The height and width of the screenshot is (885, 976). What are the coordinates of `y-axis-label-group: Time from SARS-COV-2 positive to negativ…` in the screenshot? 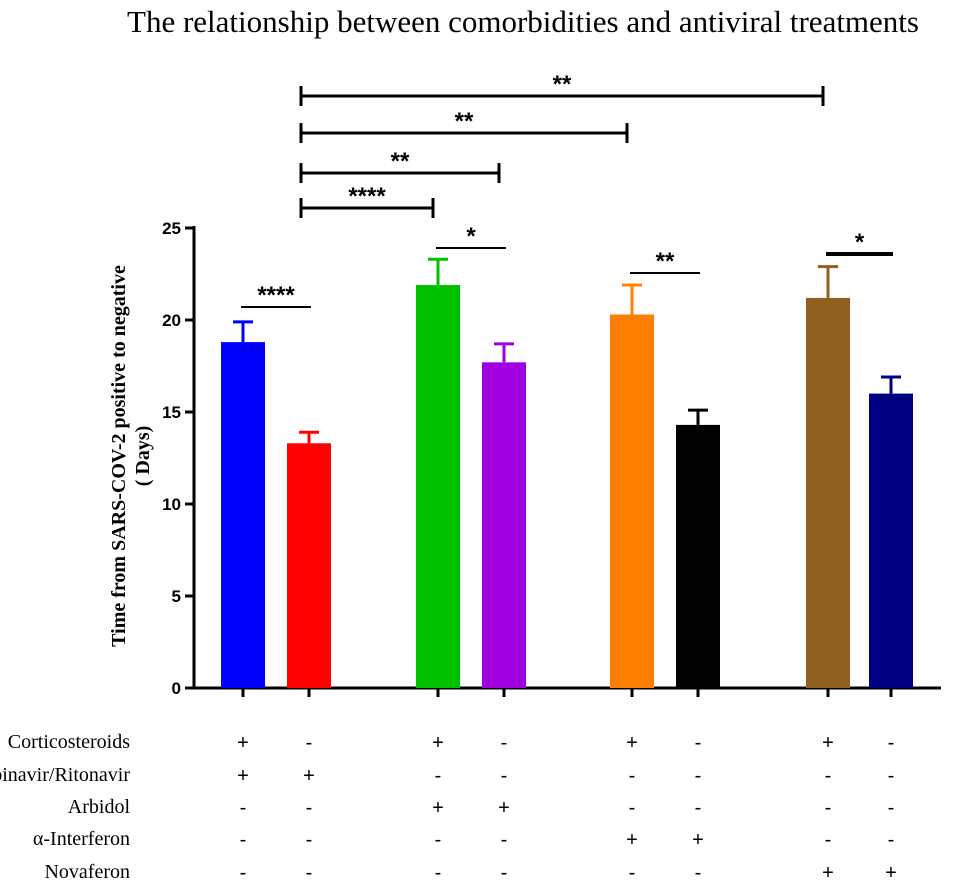 It's located at (131, 456).